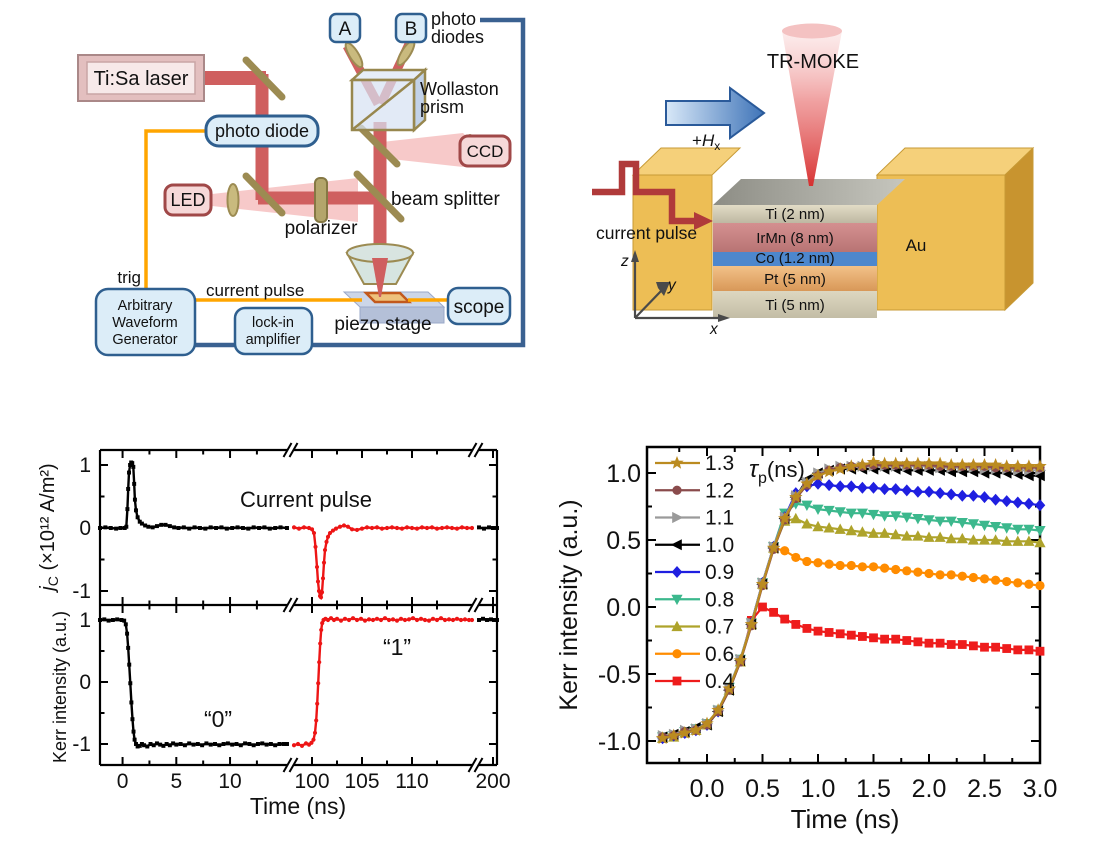 This screenshot has height=848, width=1095. What do you see at coordinates (218, 719) in the screenshot?
I see `svg-text: “0”` at bounding box center [218, 719].